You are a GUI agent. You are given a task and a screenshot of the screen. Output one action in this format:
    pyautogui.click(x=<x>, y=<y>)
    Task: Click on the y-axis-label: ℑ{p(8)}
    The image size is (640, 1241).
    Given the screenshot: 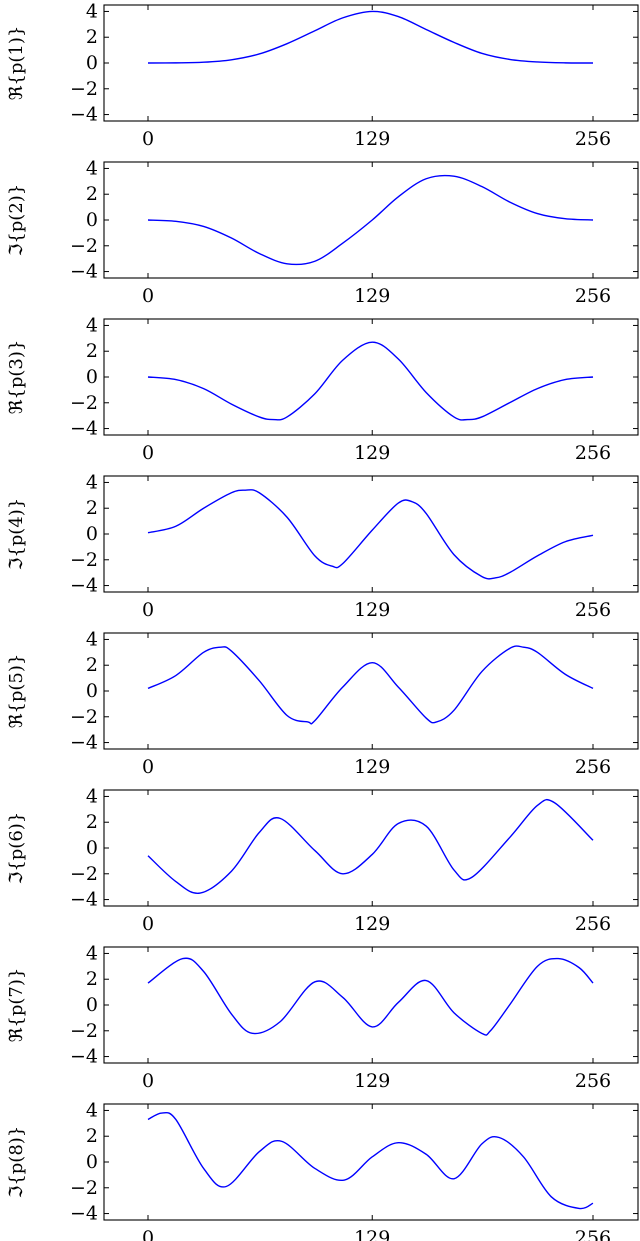 What is the action you would take?
    pyautogui.click(x=16, y=1162)
    